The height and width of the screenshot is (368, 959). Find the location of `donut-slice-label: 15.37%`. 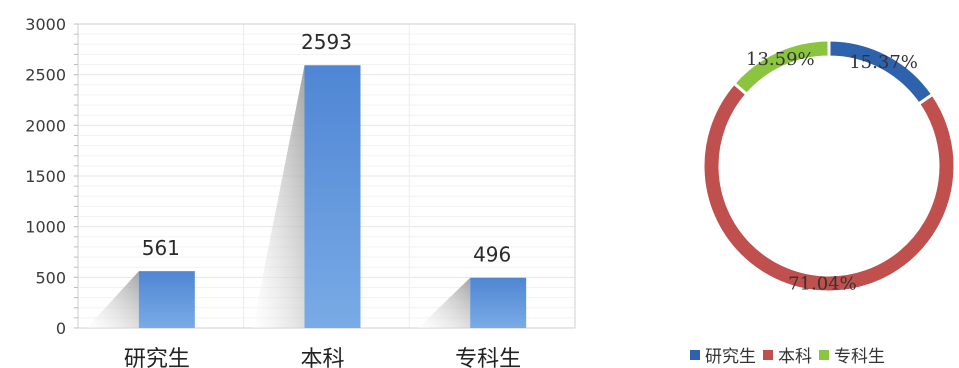

donut-slice-label: 15.37% is located at coordinates (883, 62).